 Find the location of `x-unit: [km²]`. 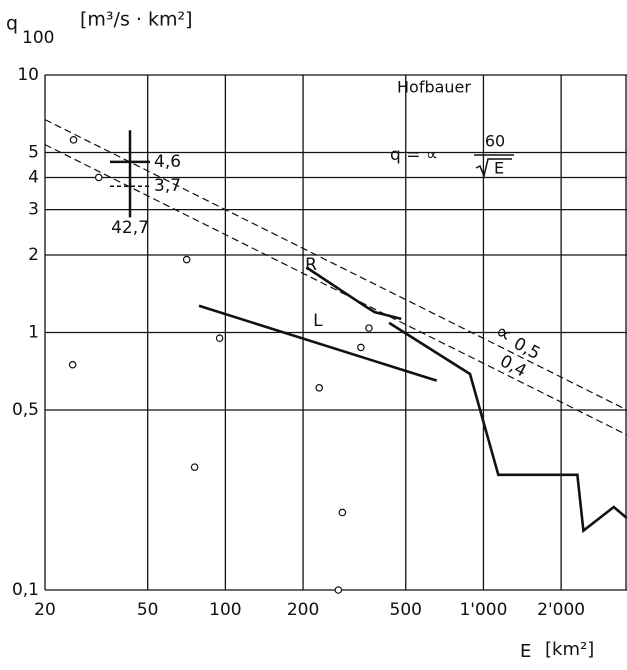

x-unit: [km²] is located at coordinates (569, 649).